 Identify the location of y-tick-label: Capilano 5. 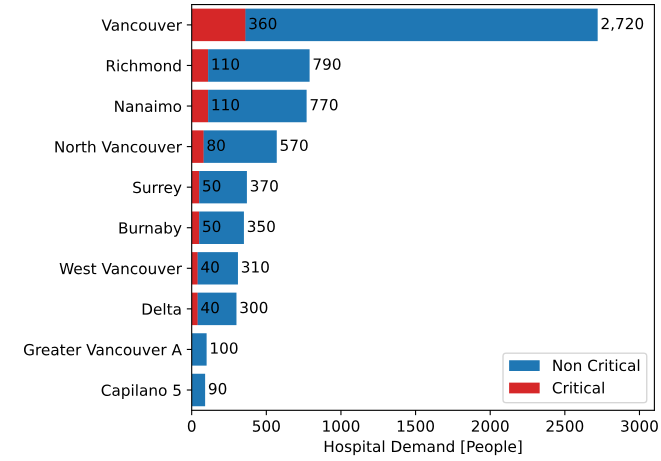
(141, 391).